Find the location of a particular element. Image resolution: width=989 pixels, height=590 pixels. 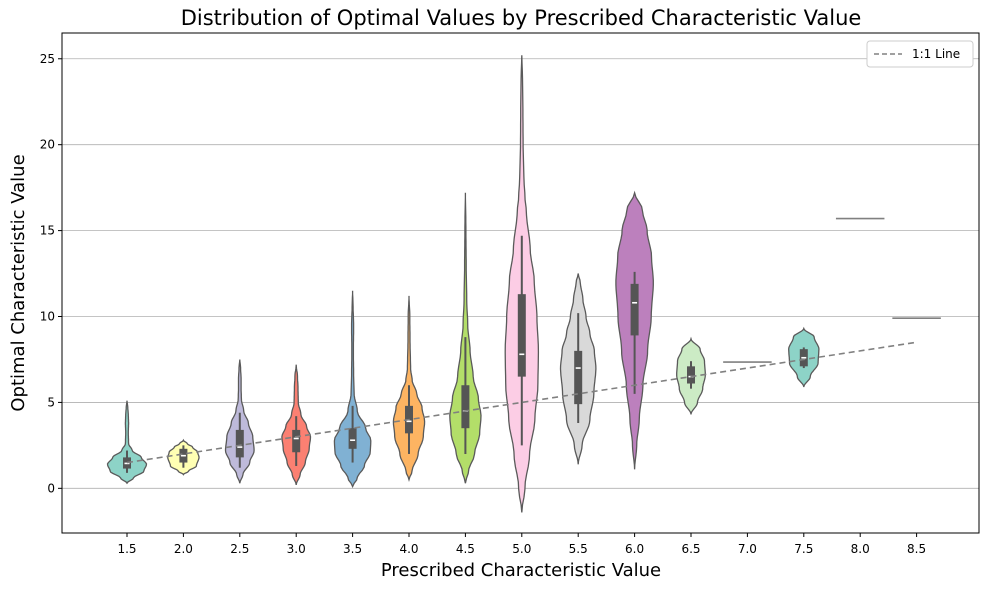

legend-frame is located at coordinates (920, 54).